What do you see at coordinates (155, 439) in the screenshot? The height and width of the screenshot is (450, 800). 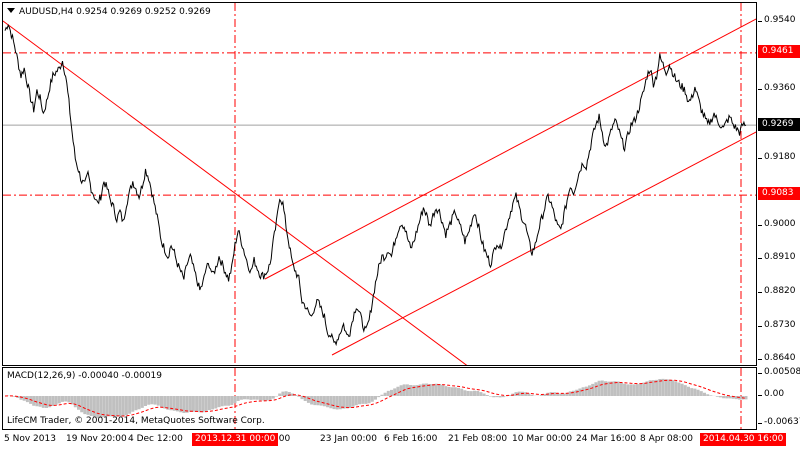 I see `time-label: 4 Dec 12:00` at bounding box center [155, 439].